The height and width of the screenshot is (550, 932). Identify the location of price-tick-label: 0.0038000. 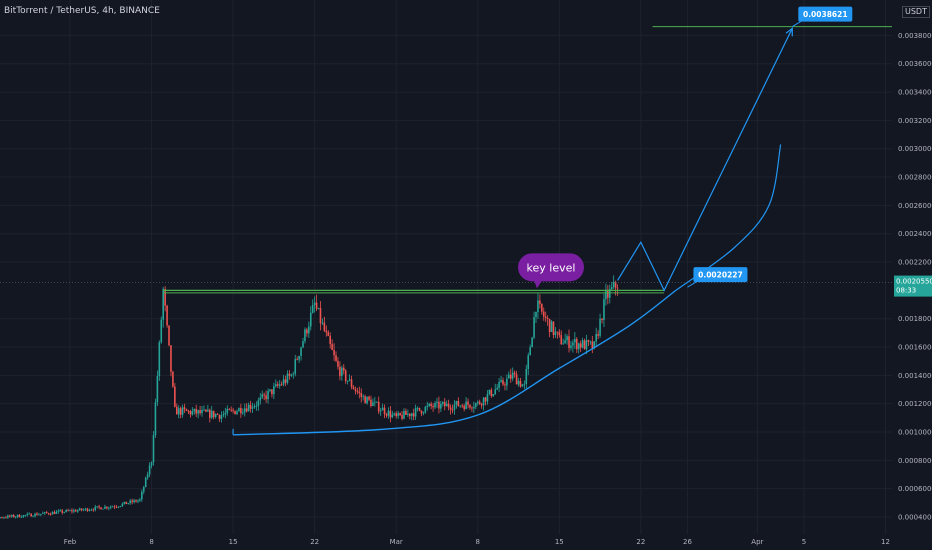
(915, 36).